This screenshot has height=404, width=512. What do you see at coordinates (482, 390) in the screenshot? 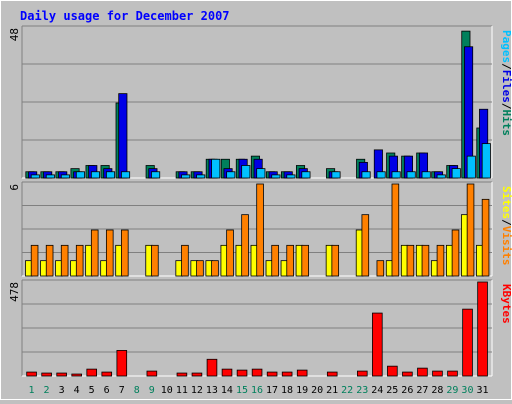
I see `x-tick-label-day-31: 31` at bounding box center [482, 390].